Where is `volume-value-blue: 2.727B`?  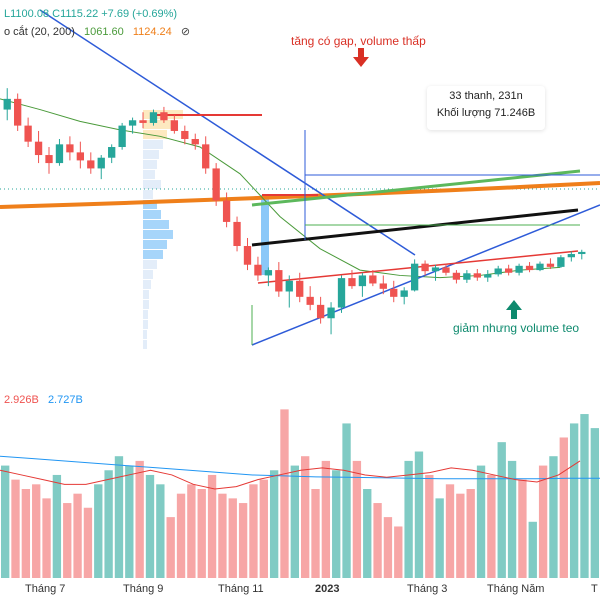
volume-value-blue: 2.727B is located at coordinates (65, 400).